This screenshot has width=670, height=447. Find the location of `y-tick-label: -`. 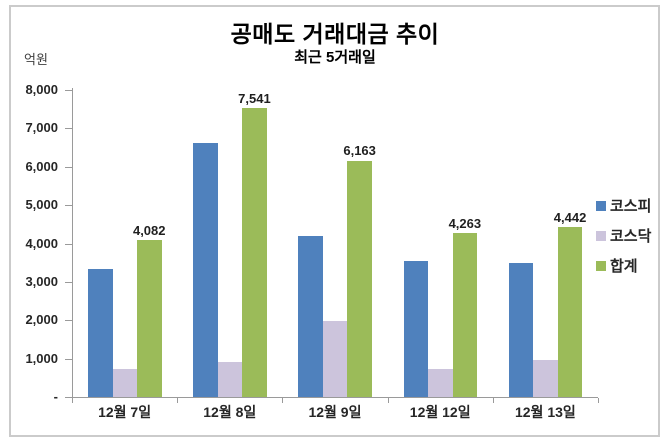

y-tick-label: - is located at coordinates (55, 396).